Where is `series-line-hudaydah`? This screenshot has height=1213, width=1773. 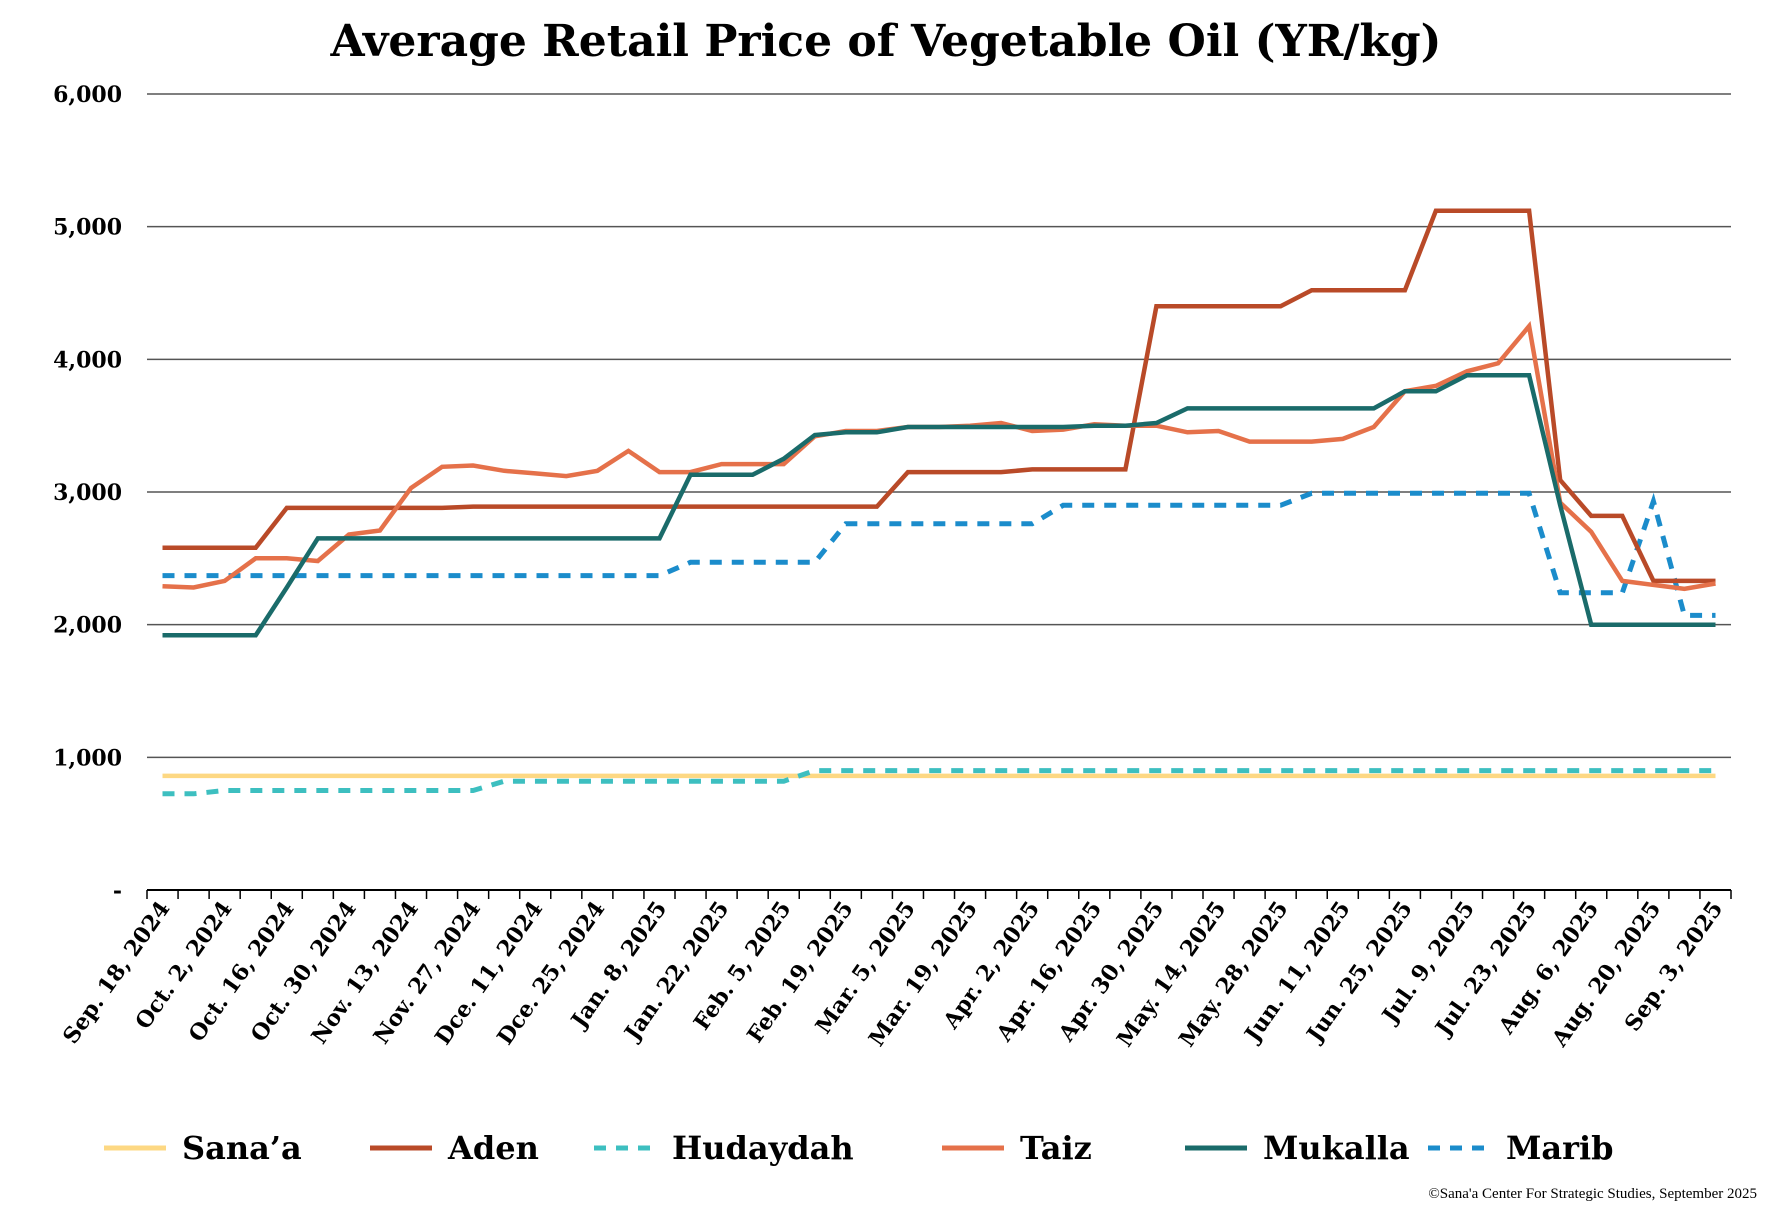
series-line-hudaydah is located at coordinates (939, 782).